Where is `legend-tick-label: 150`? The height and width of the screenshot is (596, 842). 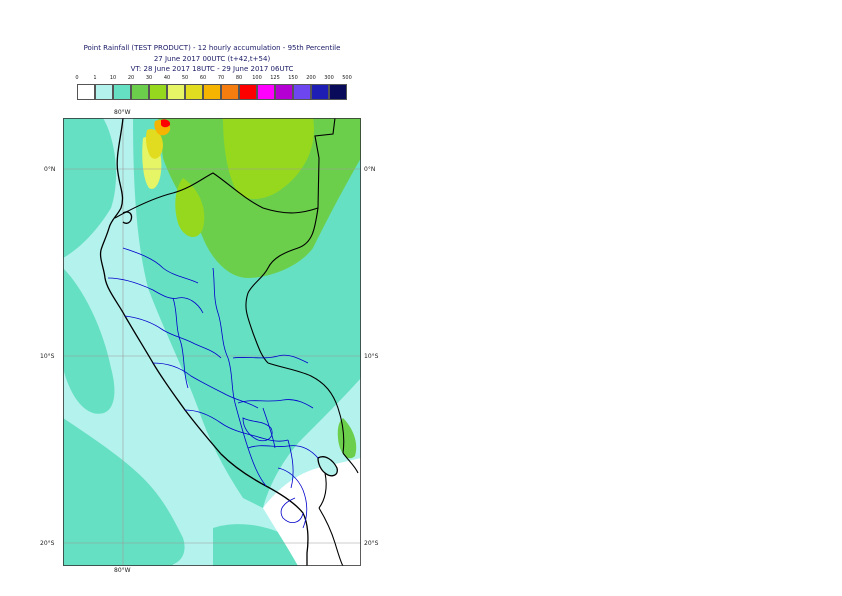 legend-tick-label: 150 is located at coordinates (293, 78).